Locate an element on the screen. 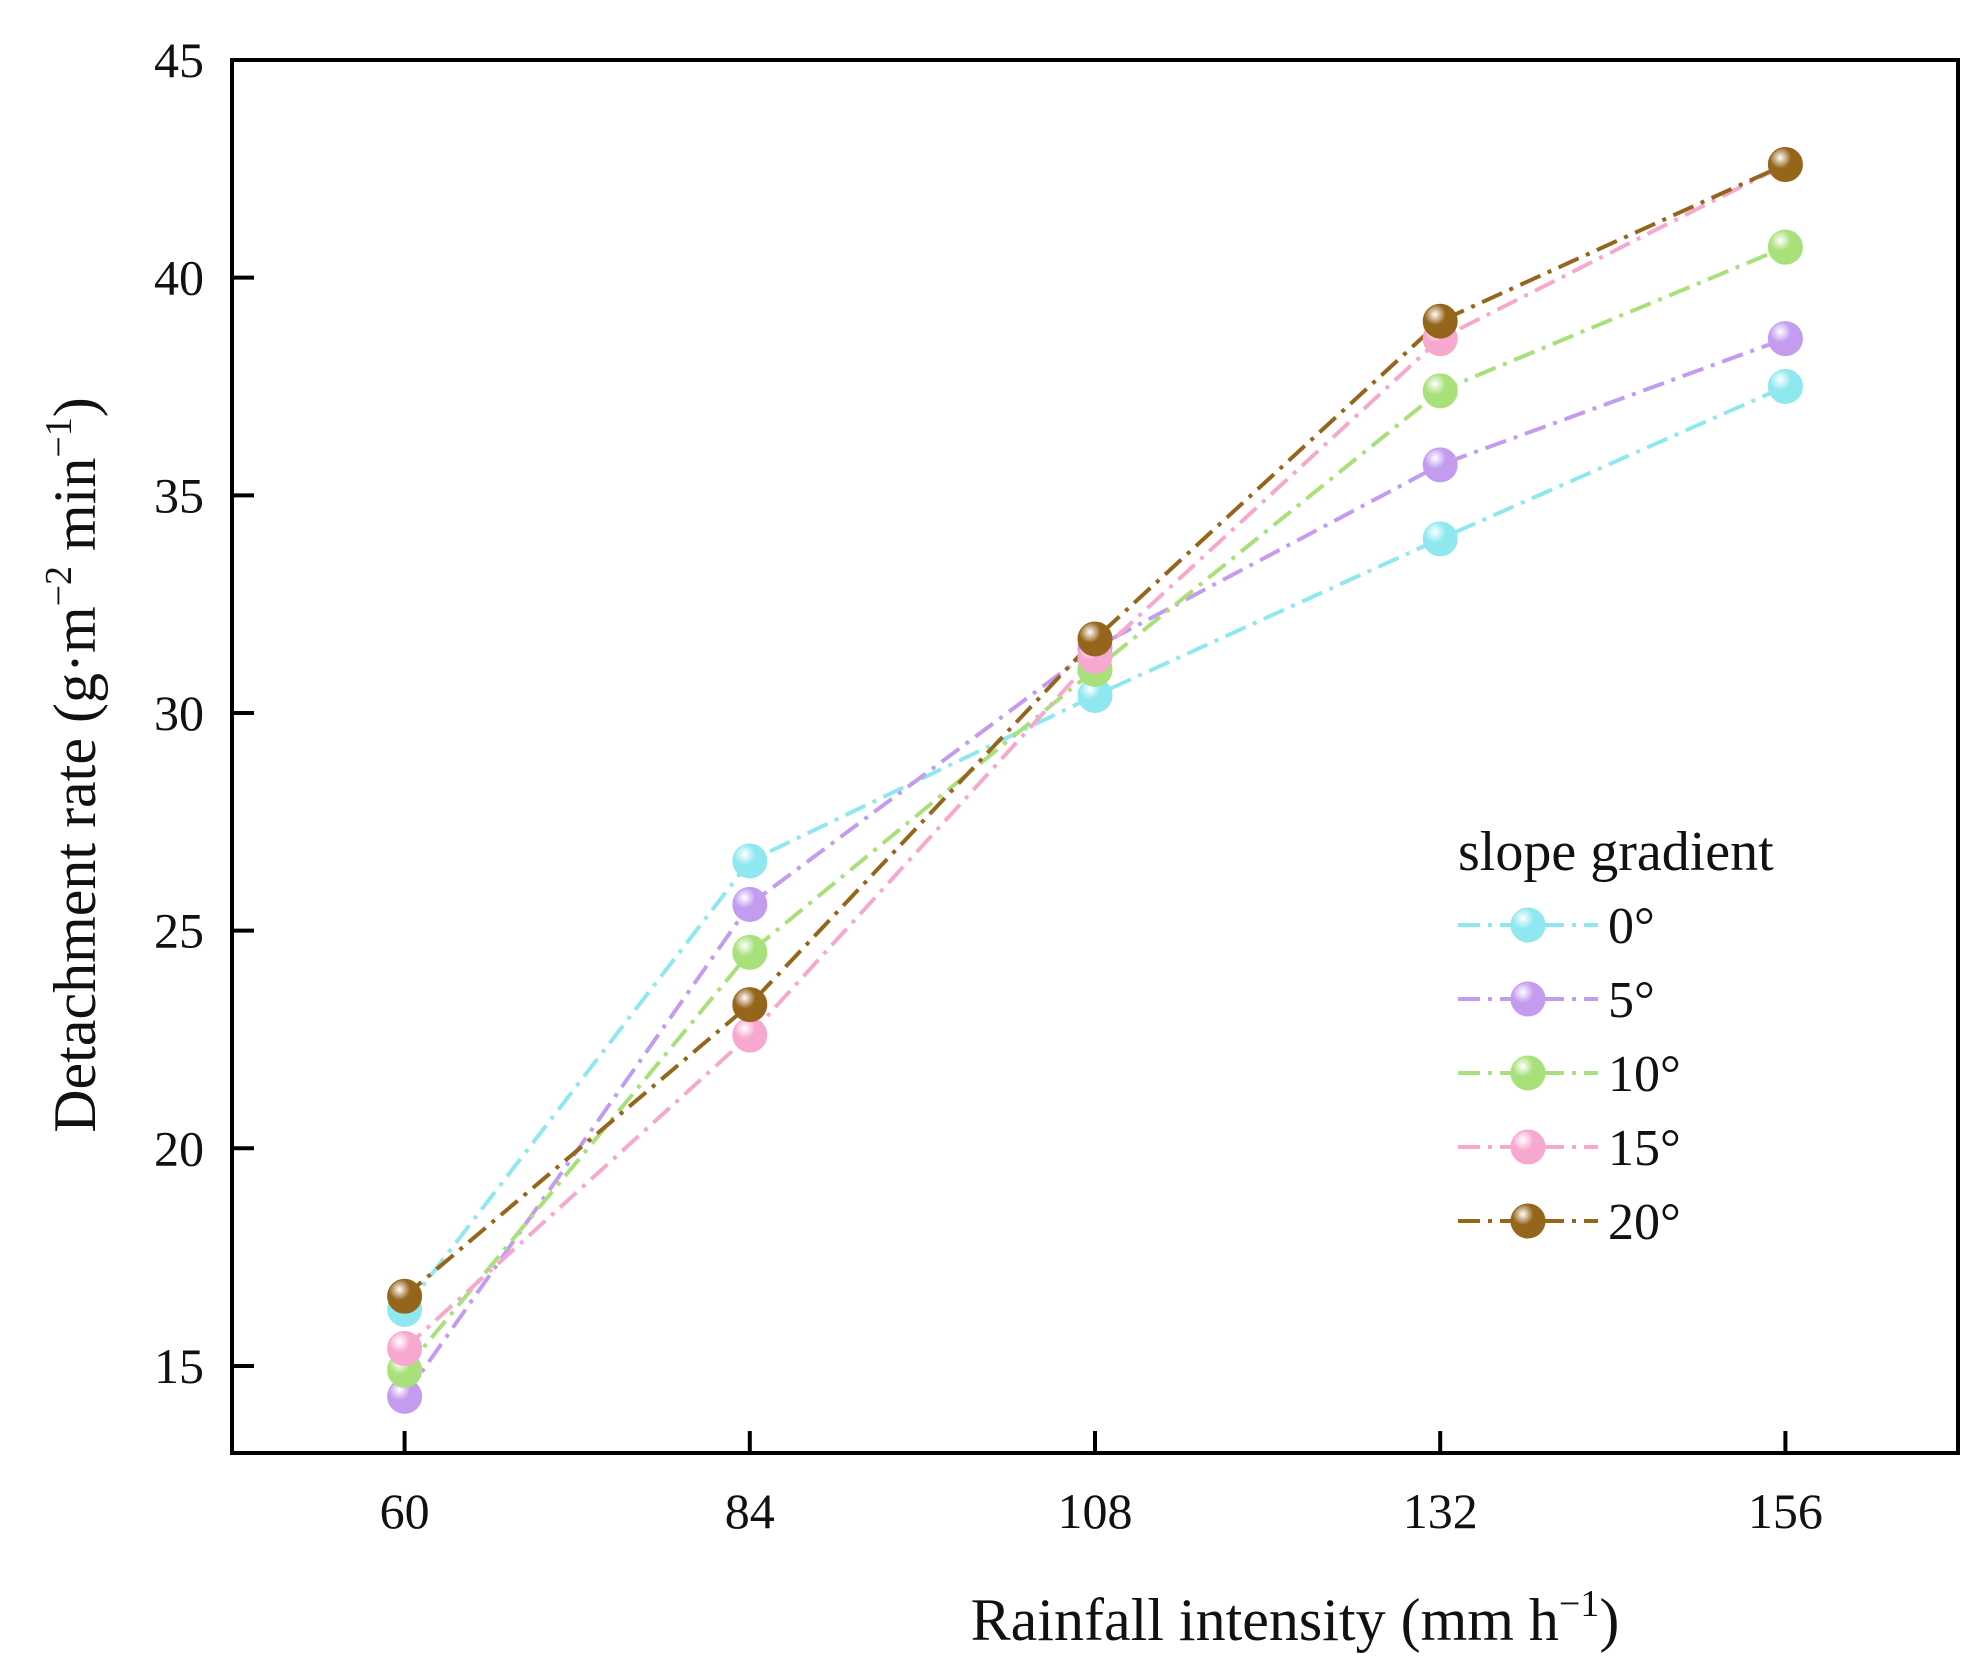  legend: slope gradient 0° 5° 10° 15° 20° is located at coordinates (1616, 1036).